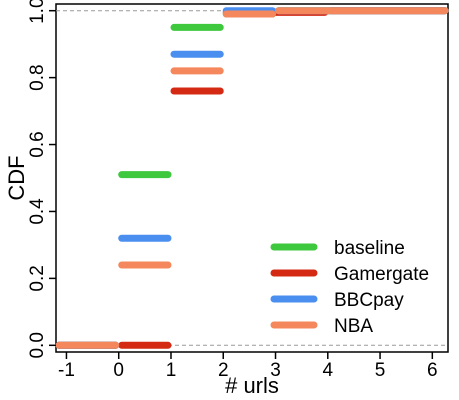  I want to click on legend-label: BBCpay, so click(369, 300).